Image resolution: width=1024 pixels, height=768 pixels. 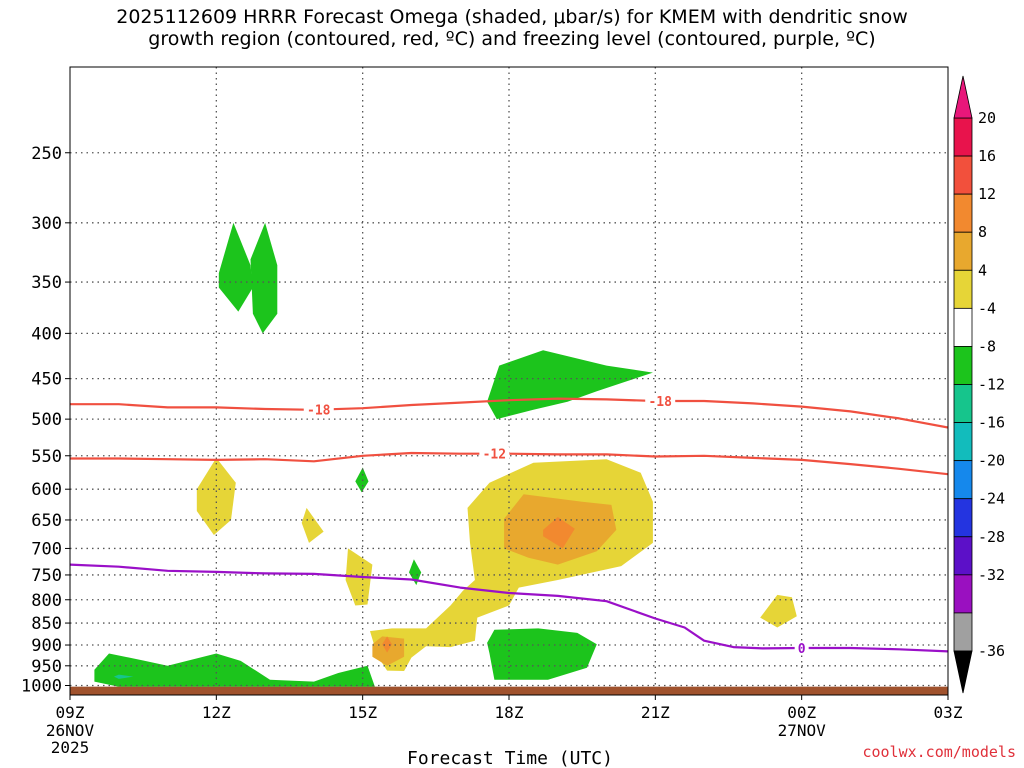 I want to click on colorbar-label--12: -12, so click(x=991, y=385).